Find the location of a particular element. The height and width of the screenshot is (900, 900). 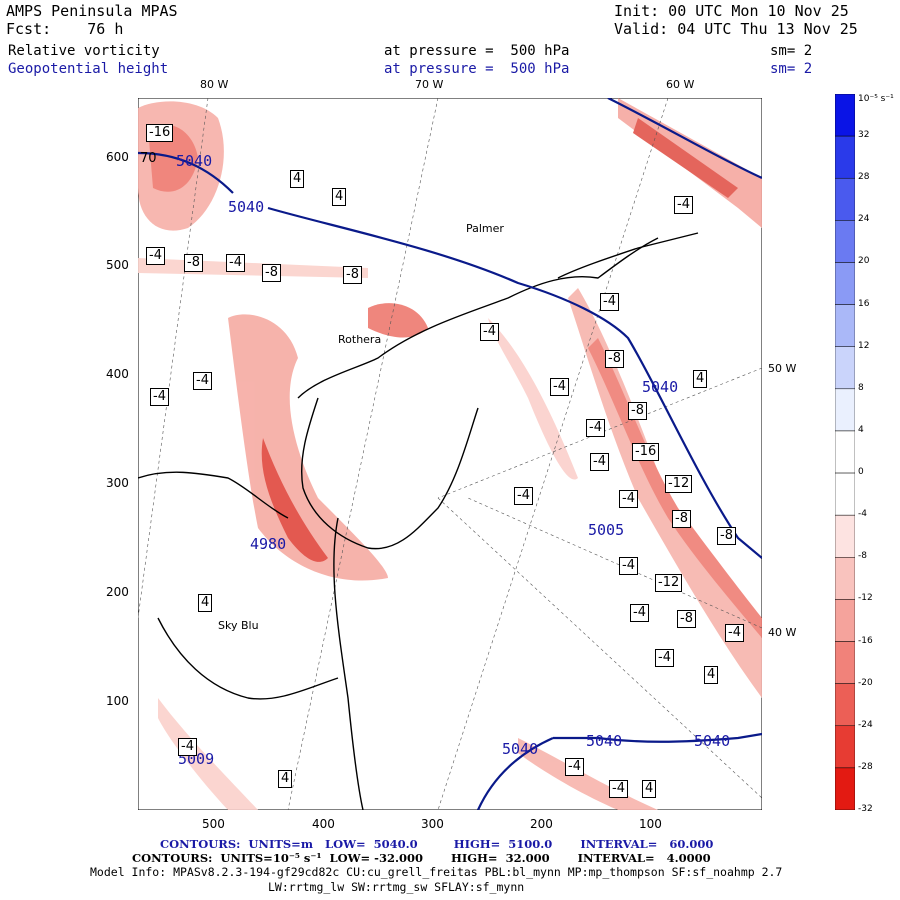

colorbar-tick-label: -32 is located at coordinates (865, 809).